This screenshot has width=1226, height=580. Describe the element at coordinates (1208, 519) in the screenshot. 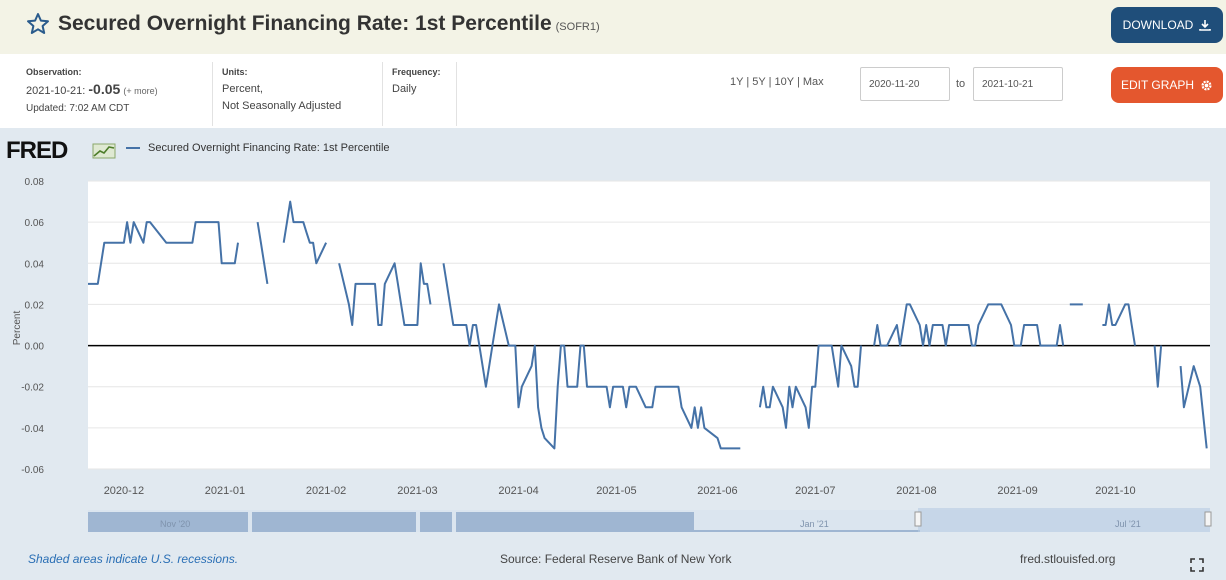

I see `navigator-right-handle` at that location.